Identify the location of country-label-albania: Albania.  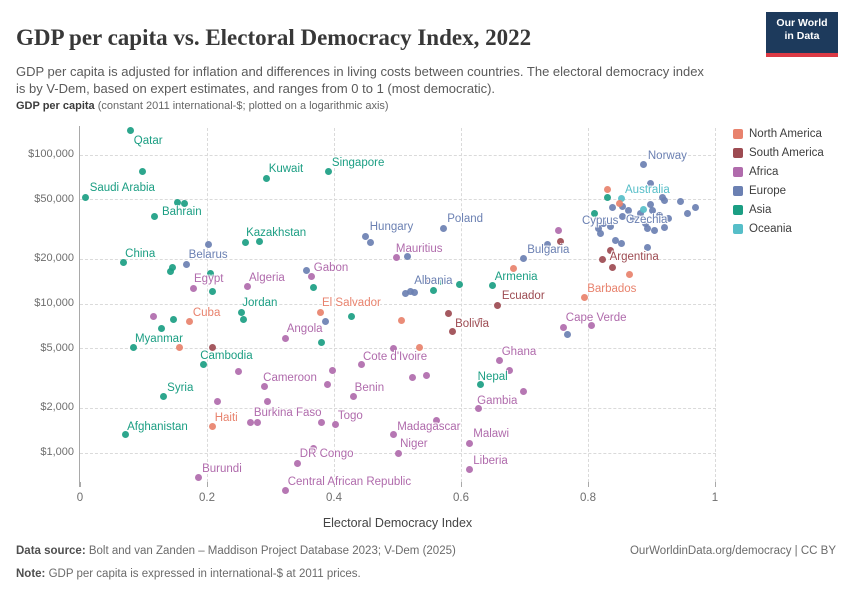
(433, 280).